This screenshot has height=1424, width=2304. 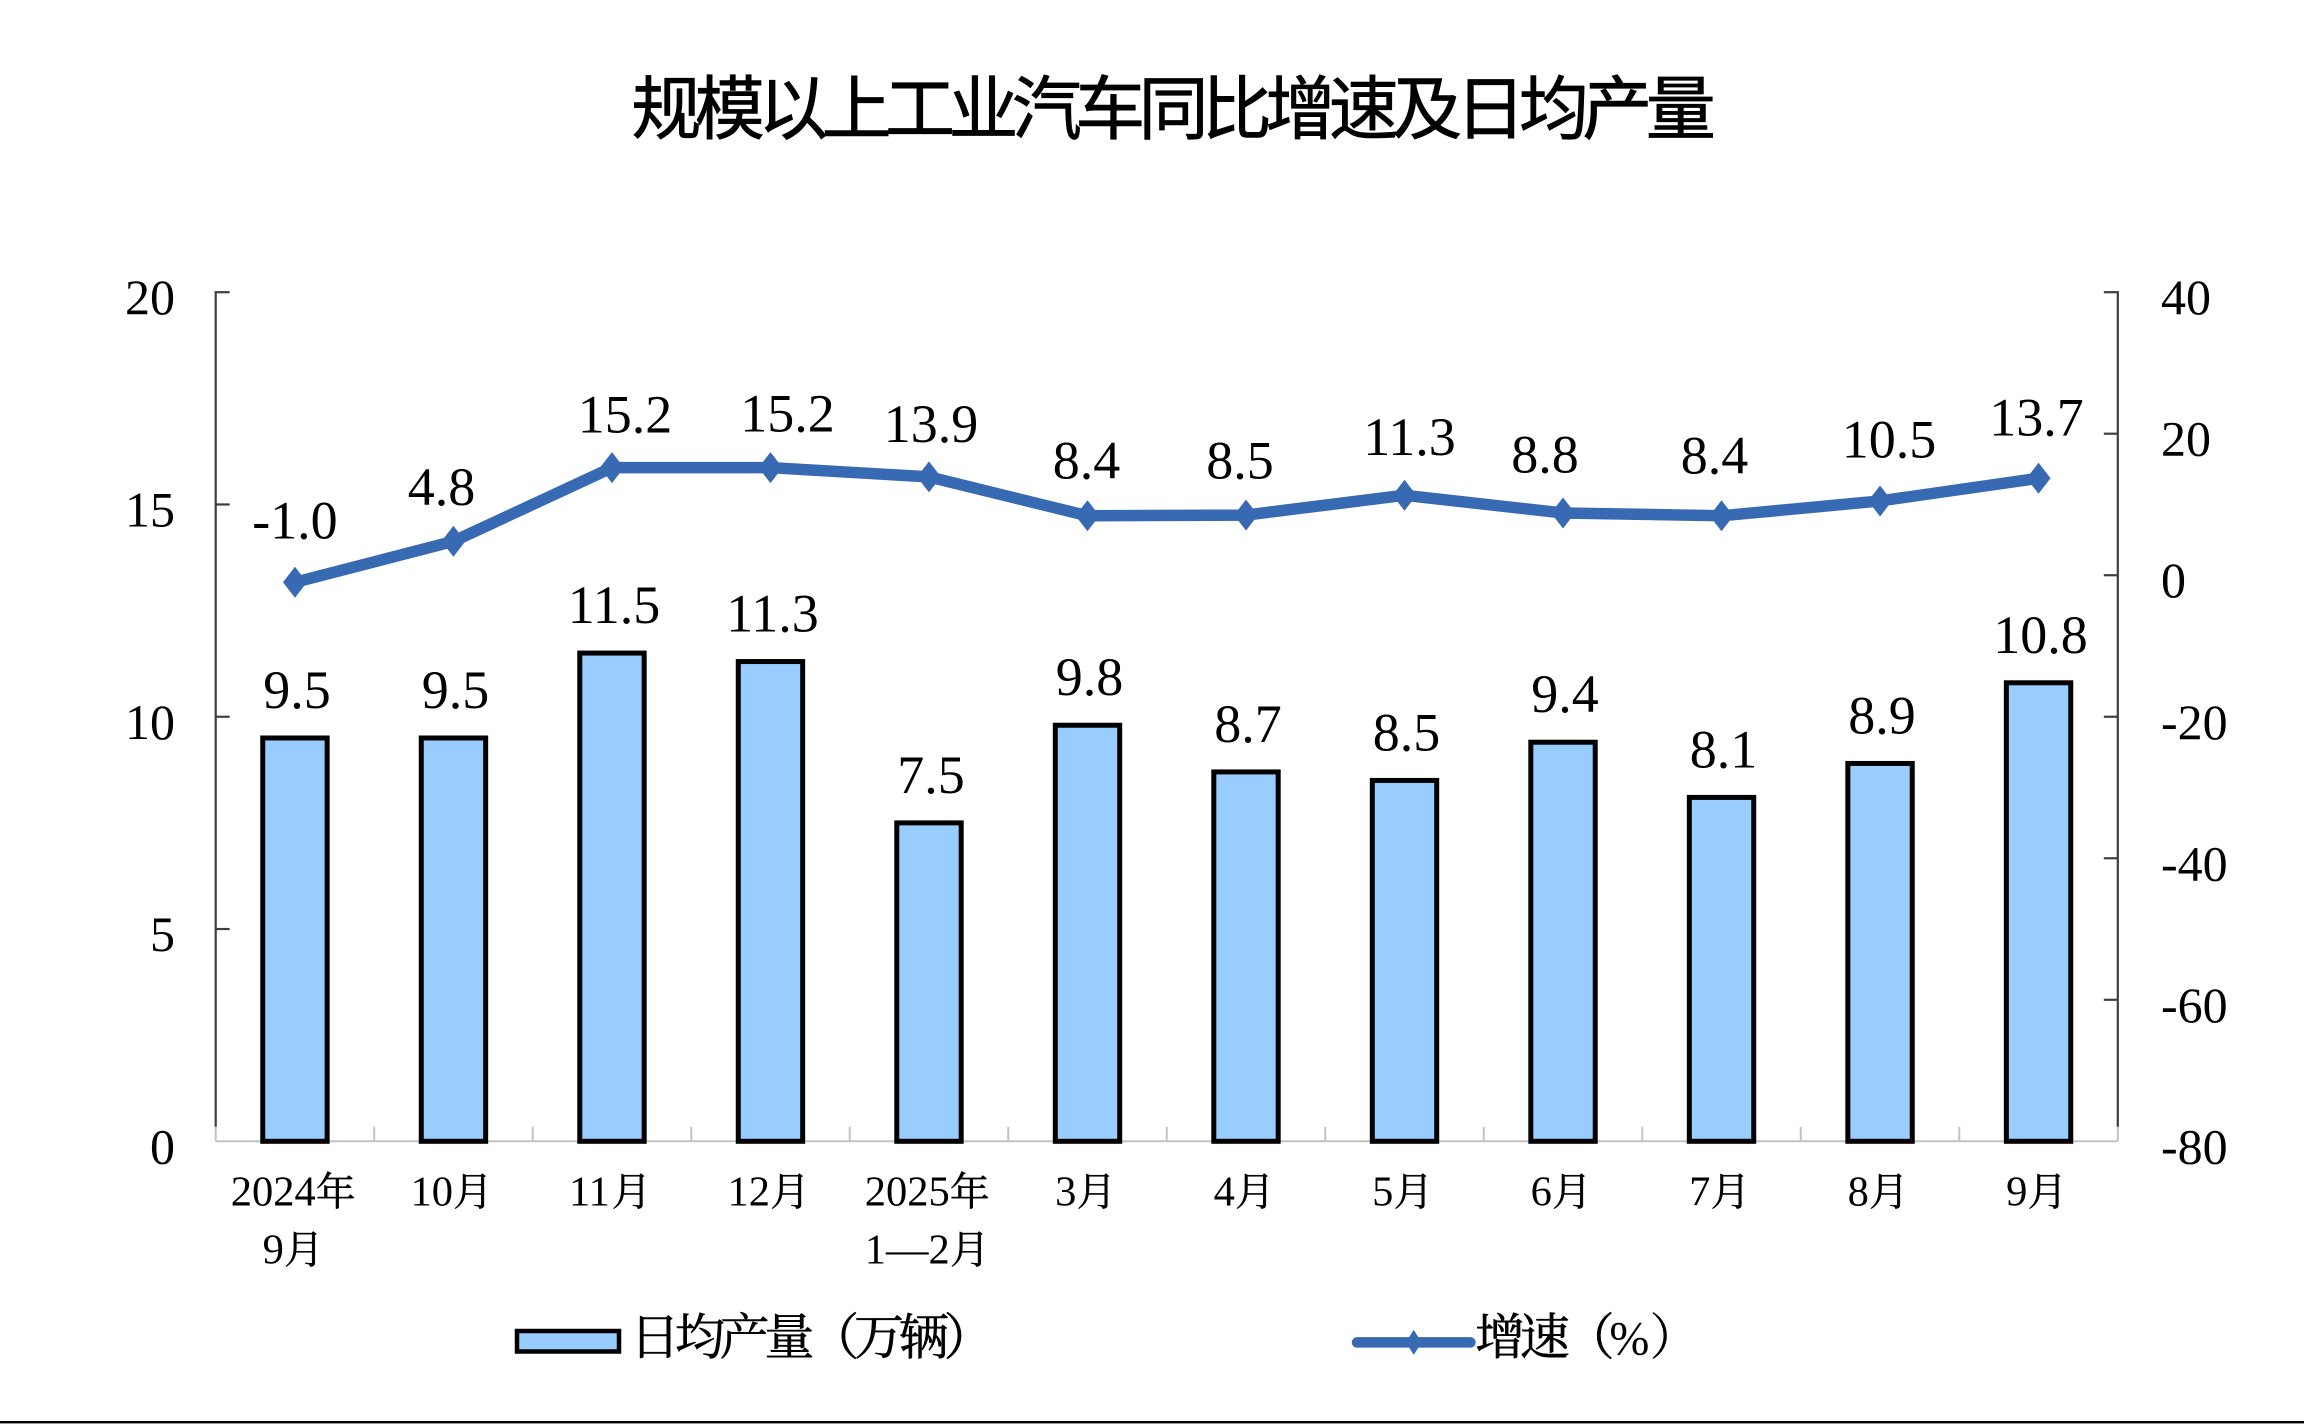 What do you see at coordinates (1889, 440) in the screenshot?
I see `svg-text: 10.5` at bounding box center [1889, 440].